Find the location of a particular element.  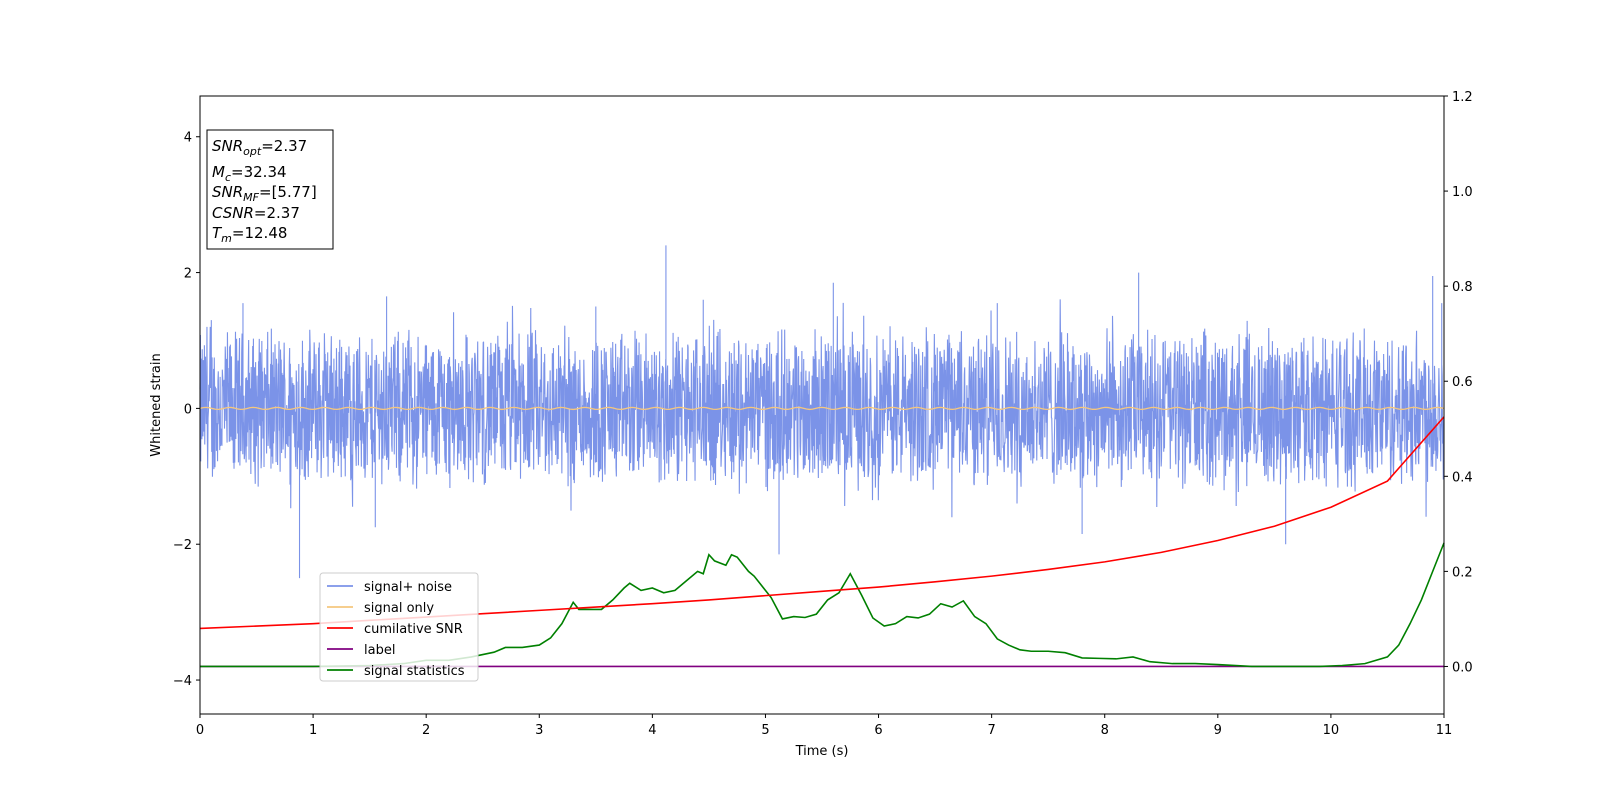

x-tick-label: 9 is located at coordinates (1218, 730).